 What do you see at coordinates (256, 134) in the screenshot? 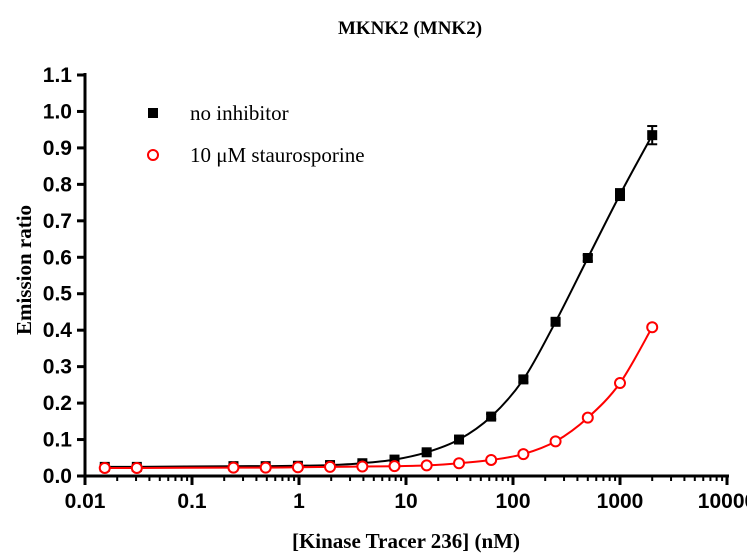
I see `legend: no inhibitor 10 μM staurosporine` at bounding box center [256, 134].